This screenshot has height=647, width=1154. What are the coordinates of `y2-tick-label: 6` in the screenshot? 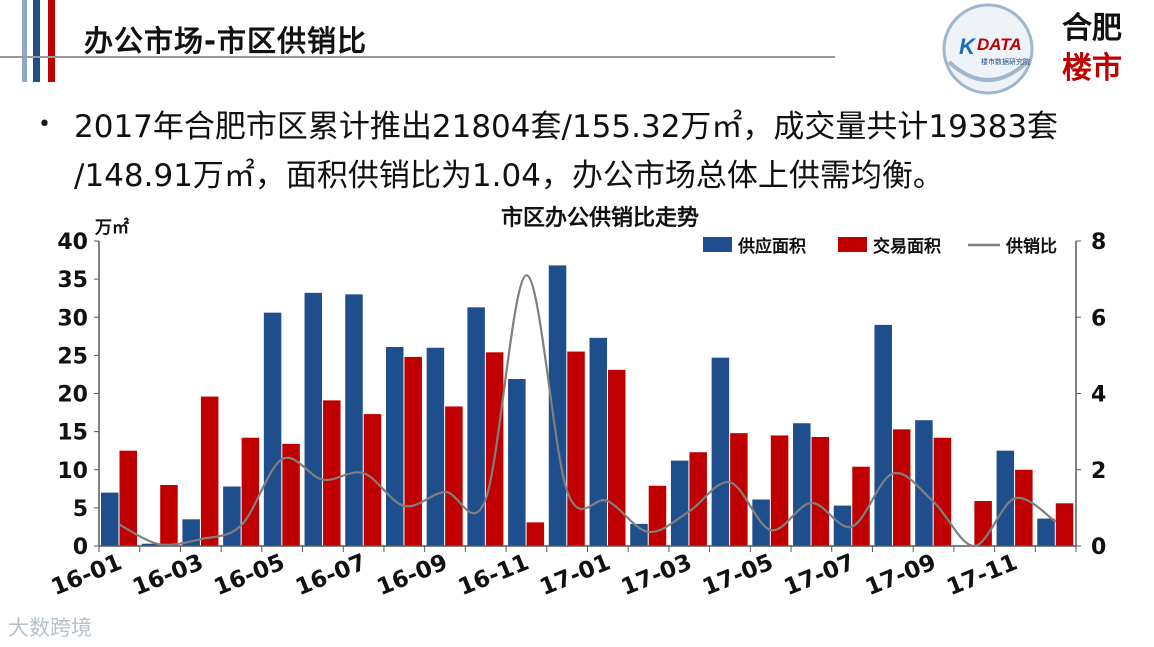 It's located at (1098, 318).